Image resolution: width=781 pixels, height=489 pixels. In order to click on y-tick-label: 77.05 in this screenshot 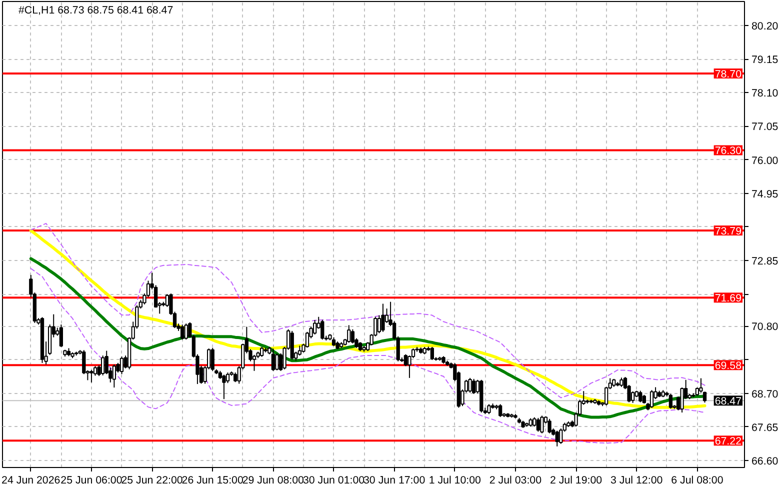, I will do `click(765, 127)`.